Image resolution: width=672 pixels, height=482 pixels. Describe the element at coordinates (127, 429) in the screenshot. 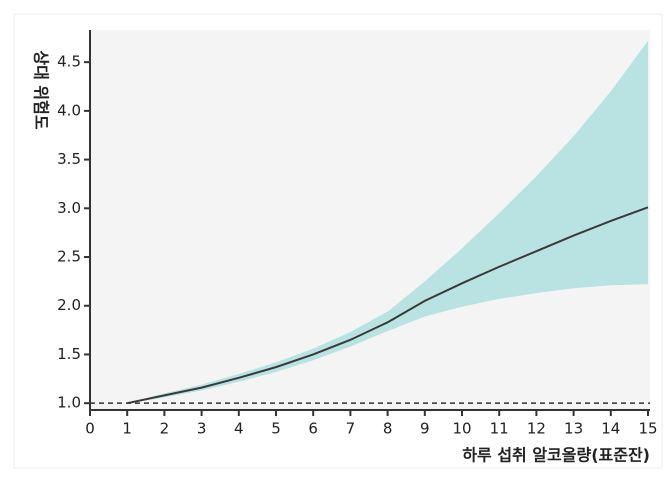

I see `x-tick-label: 1` at that location.